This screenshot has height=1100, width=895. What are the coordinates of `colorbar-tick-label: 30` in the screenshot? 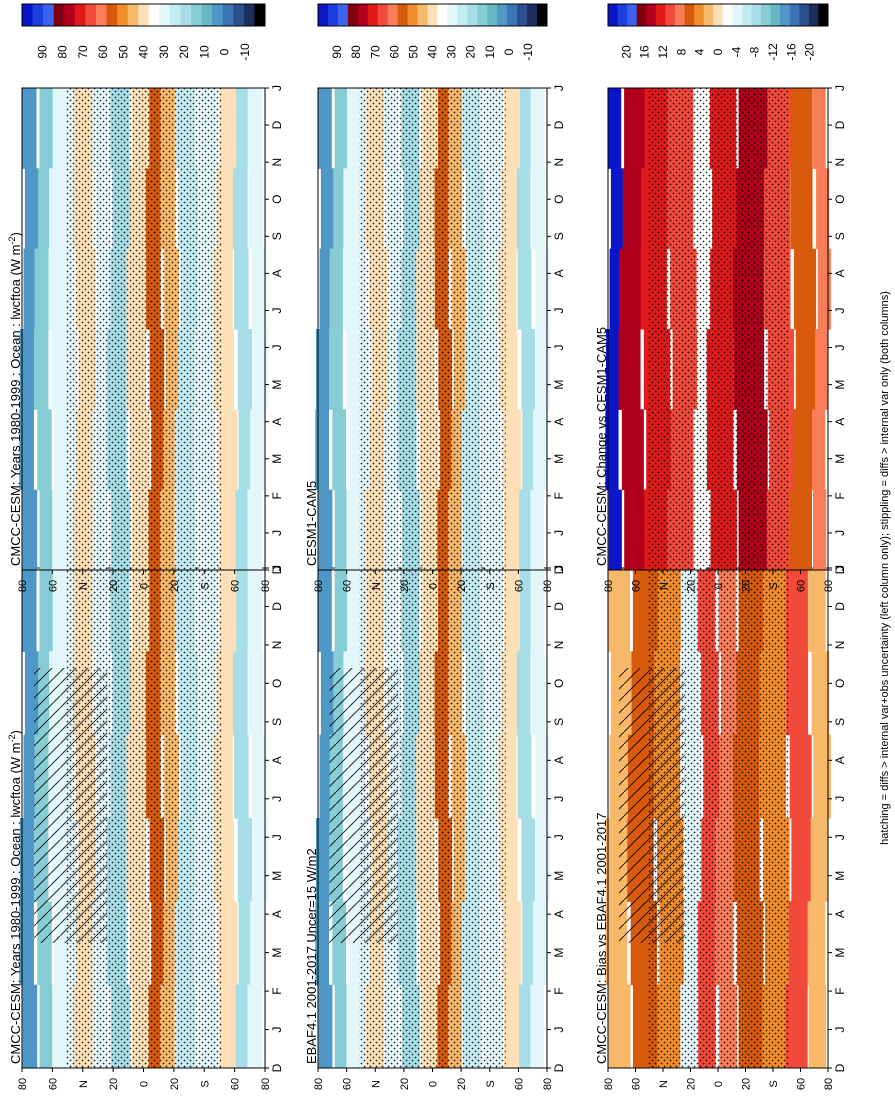 It's located at (164, 52).